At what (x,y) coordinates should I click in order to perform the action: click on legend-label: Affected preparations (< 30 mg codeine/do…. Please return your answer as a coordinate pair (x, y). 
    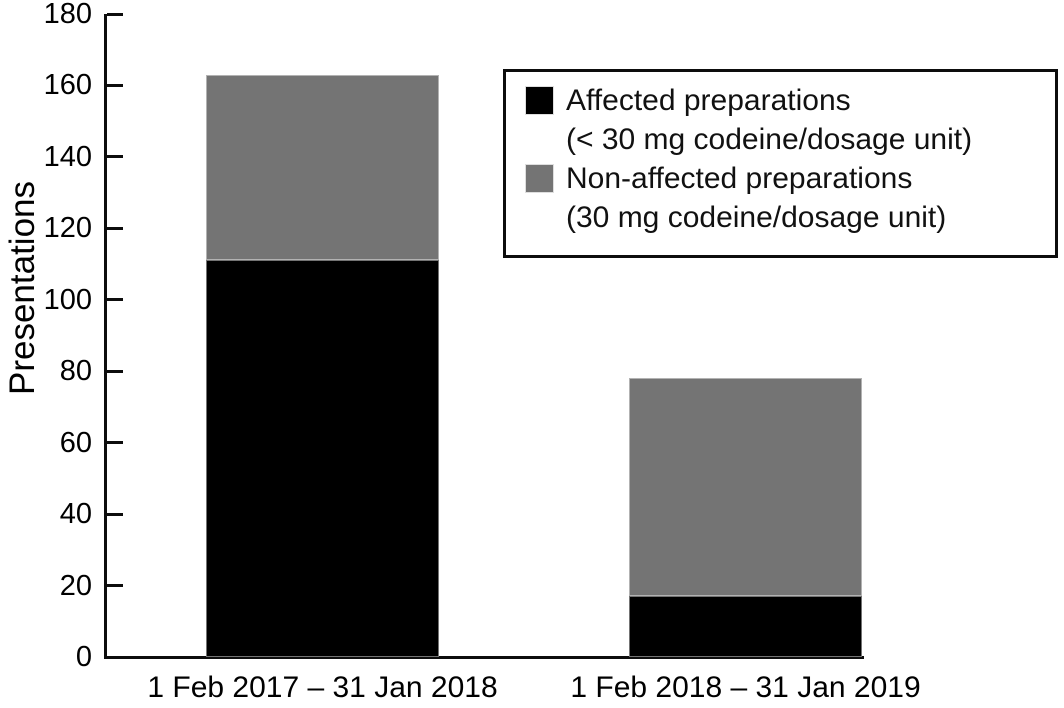
    Looking at the image, I should click on (769, 120).